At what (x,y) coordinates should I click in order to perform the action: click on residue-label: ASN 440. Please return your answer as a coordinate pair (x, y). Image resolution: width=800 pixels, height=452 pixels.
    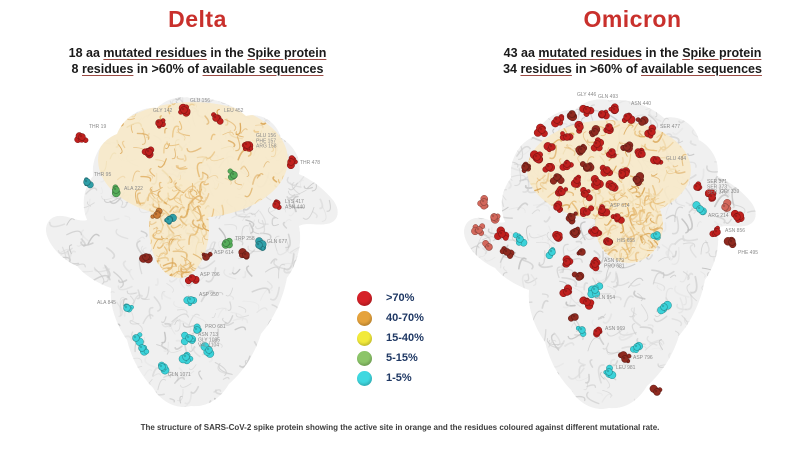
    Looking at the image, I should click on (641, 104).